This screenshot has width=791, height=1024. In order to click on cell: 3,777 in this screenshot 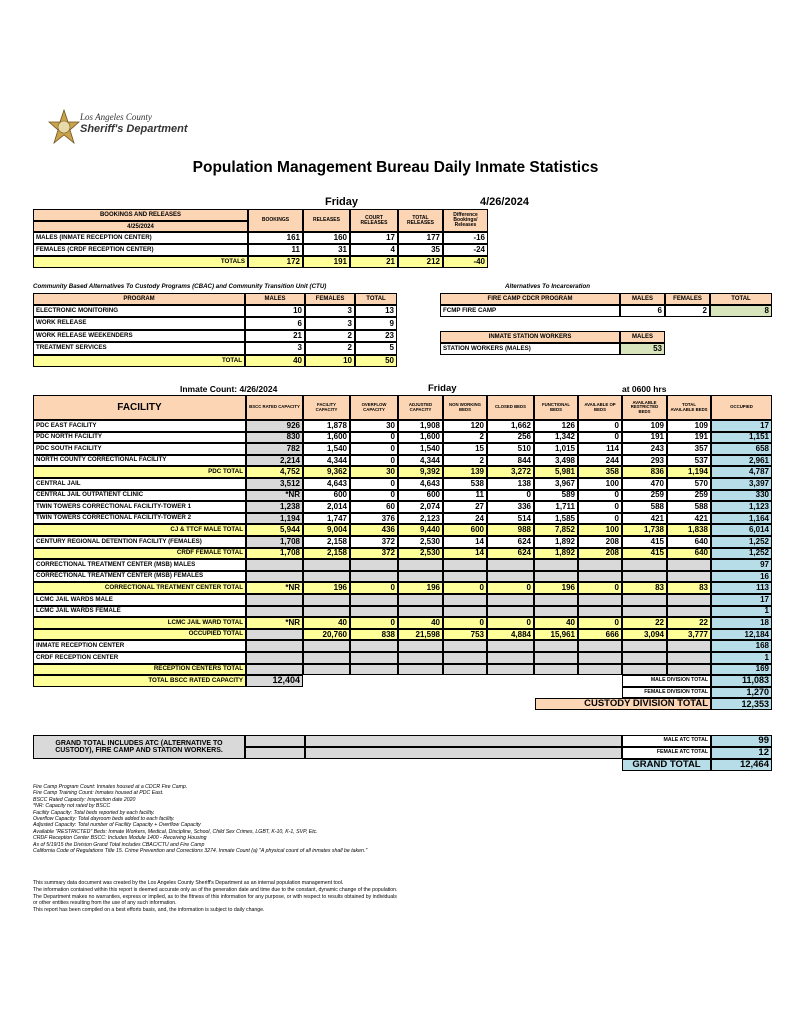, I will do `click(689, 634)`.